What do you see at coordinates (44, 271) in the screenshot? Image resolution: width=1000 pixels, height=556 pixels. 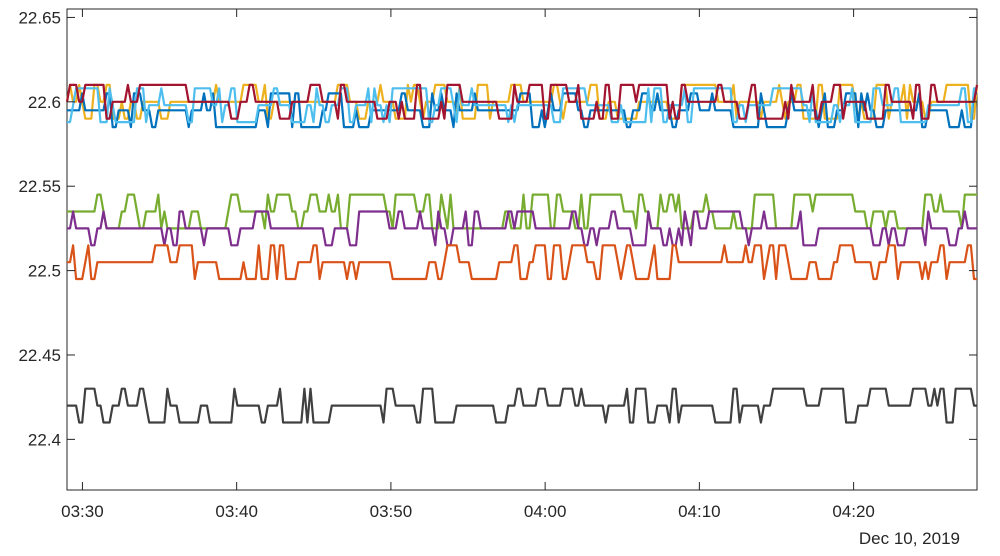 I see `y-tick-label: 22.5` at bounding box center [44, 271].